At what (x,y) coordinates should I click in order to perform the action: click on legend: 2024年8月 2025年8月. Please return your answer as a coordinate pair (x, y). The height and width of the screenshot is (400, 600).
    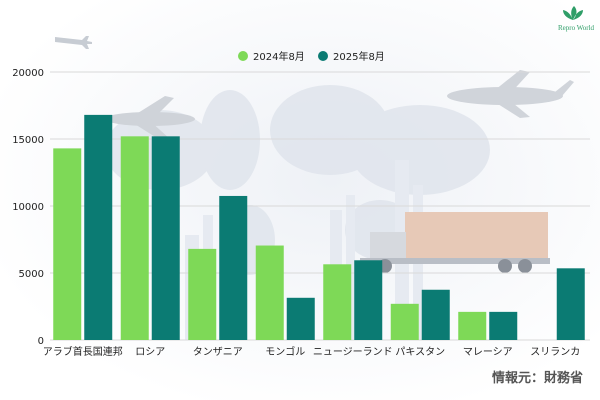
    Looking at the image, I should click on (311, 56).